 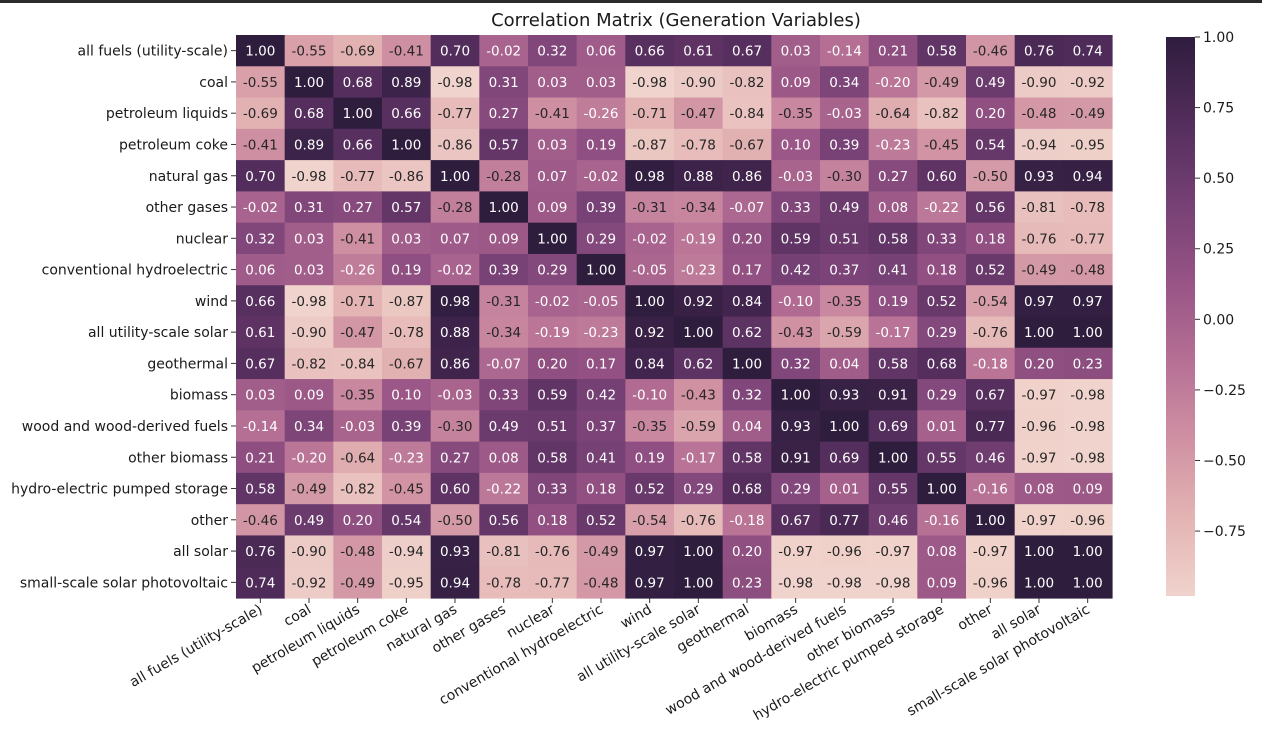 I want to click on cell-value-label: 0.57, so click(x=504, y=145).